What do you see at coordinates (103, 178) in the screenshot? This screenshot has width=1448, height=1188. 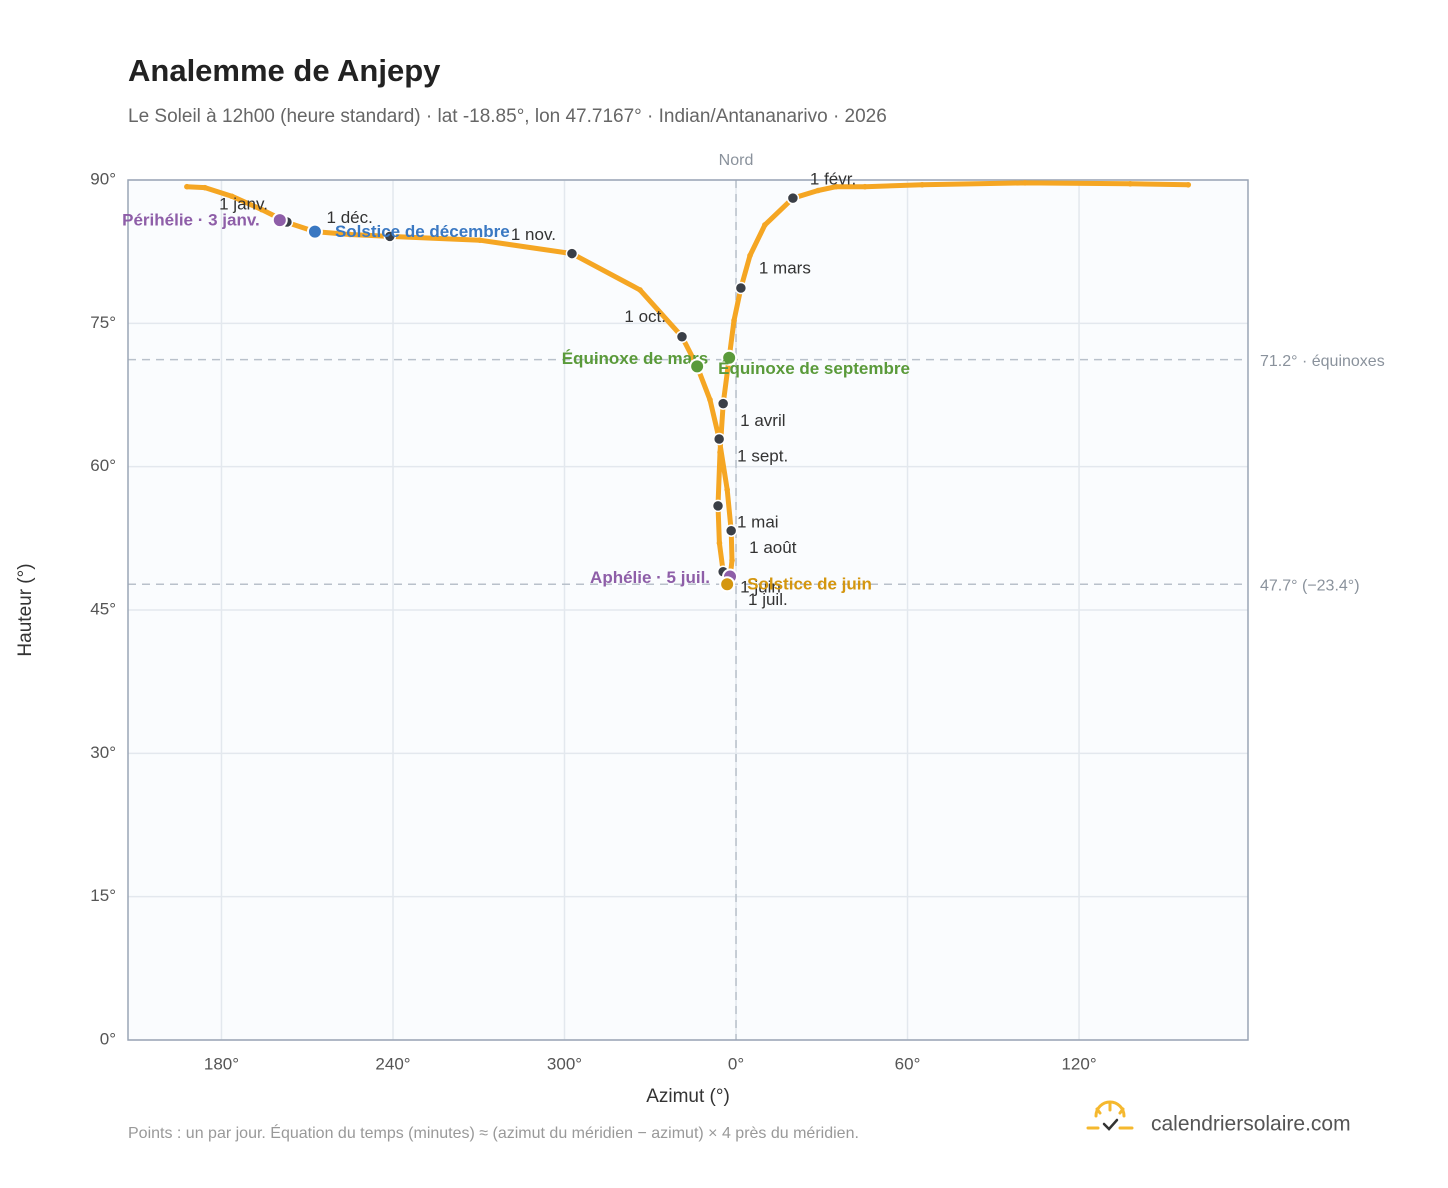 I see `y-tick-label: 90°` at bounding box center [103, 178].